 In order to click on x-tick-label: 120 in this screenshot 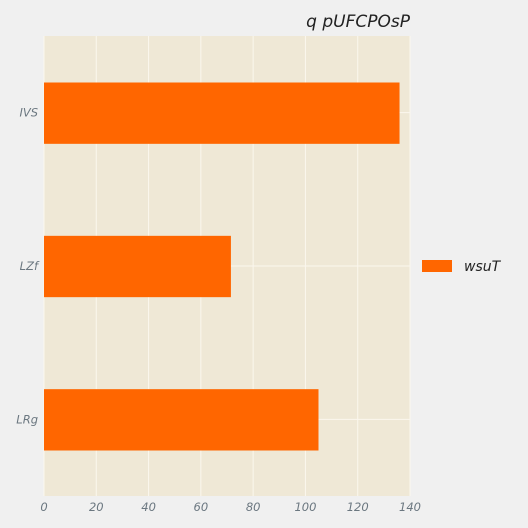, I will do `click(358, 507)`.